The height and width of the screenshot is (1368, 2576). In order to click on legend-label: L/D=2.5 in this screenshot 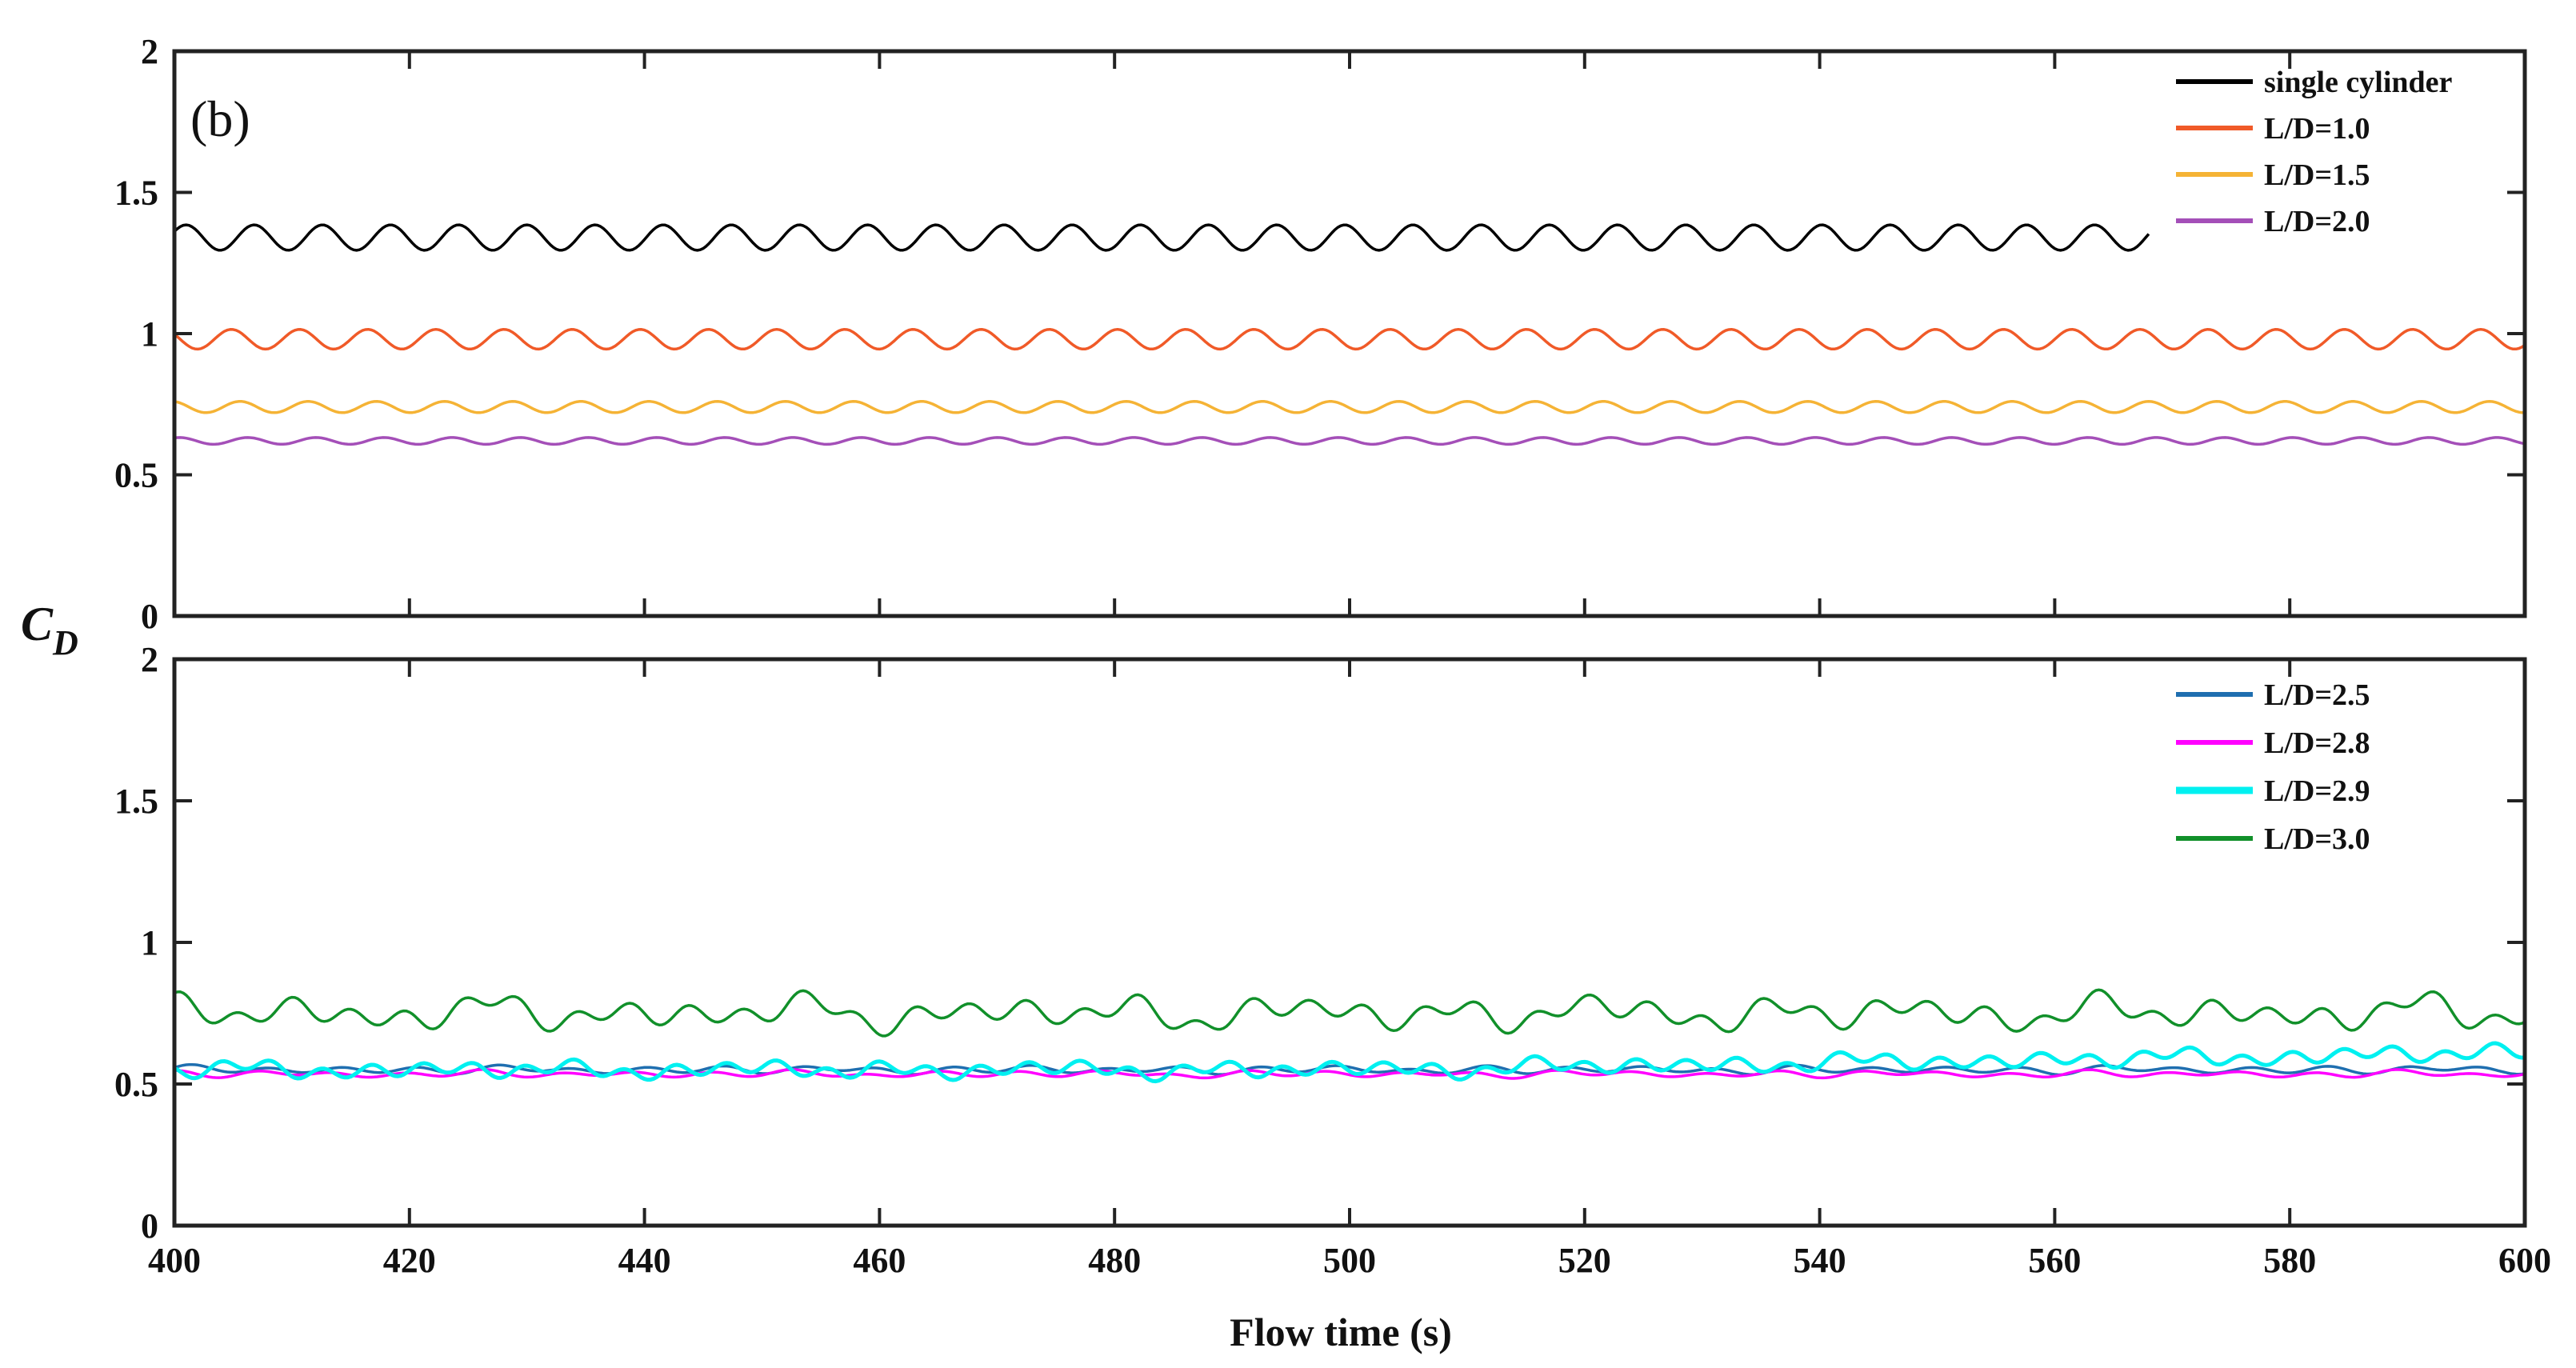, I will do `click(2317, 695)`.